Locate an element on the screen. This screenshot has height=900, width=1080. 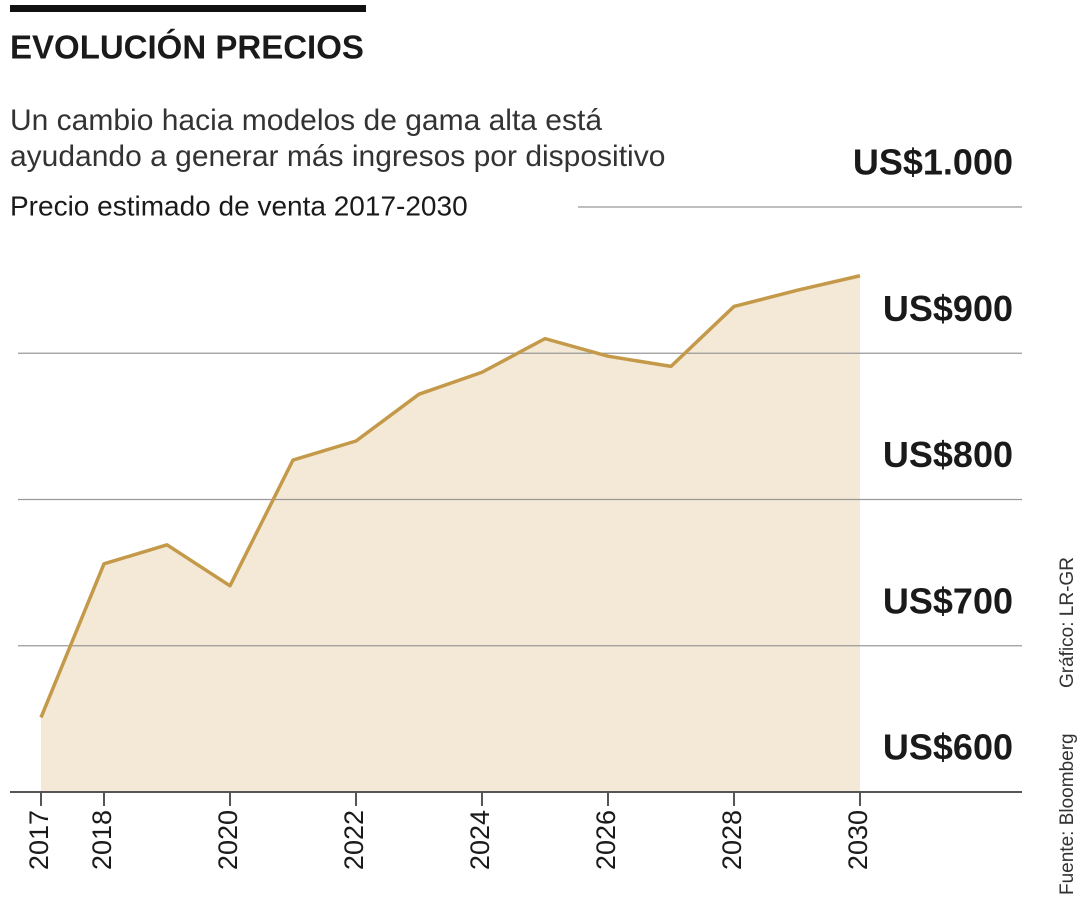
chart-title: EVOLUCIÓN PRECIOS is located at coordinates (187, 47).